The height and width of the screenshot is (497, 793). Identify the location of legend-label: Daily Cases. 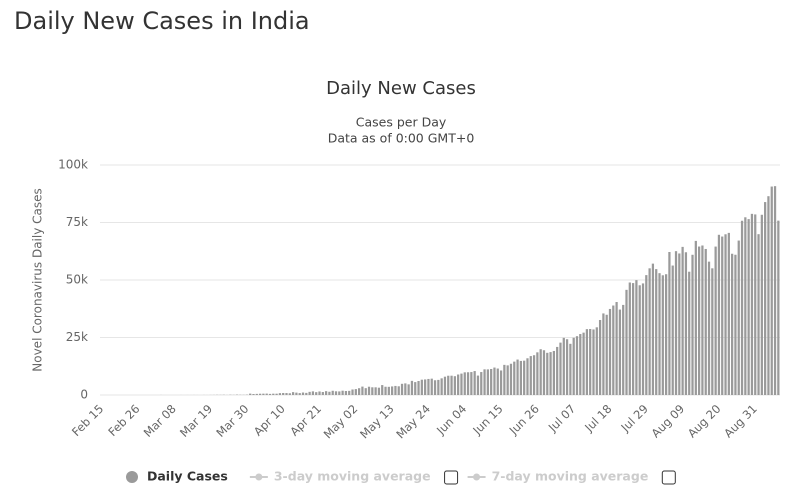
(187, 476).